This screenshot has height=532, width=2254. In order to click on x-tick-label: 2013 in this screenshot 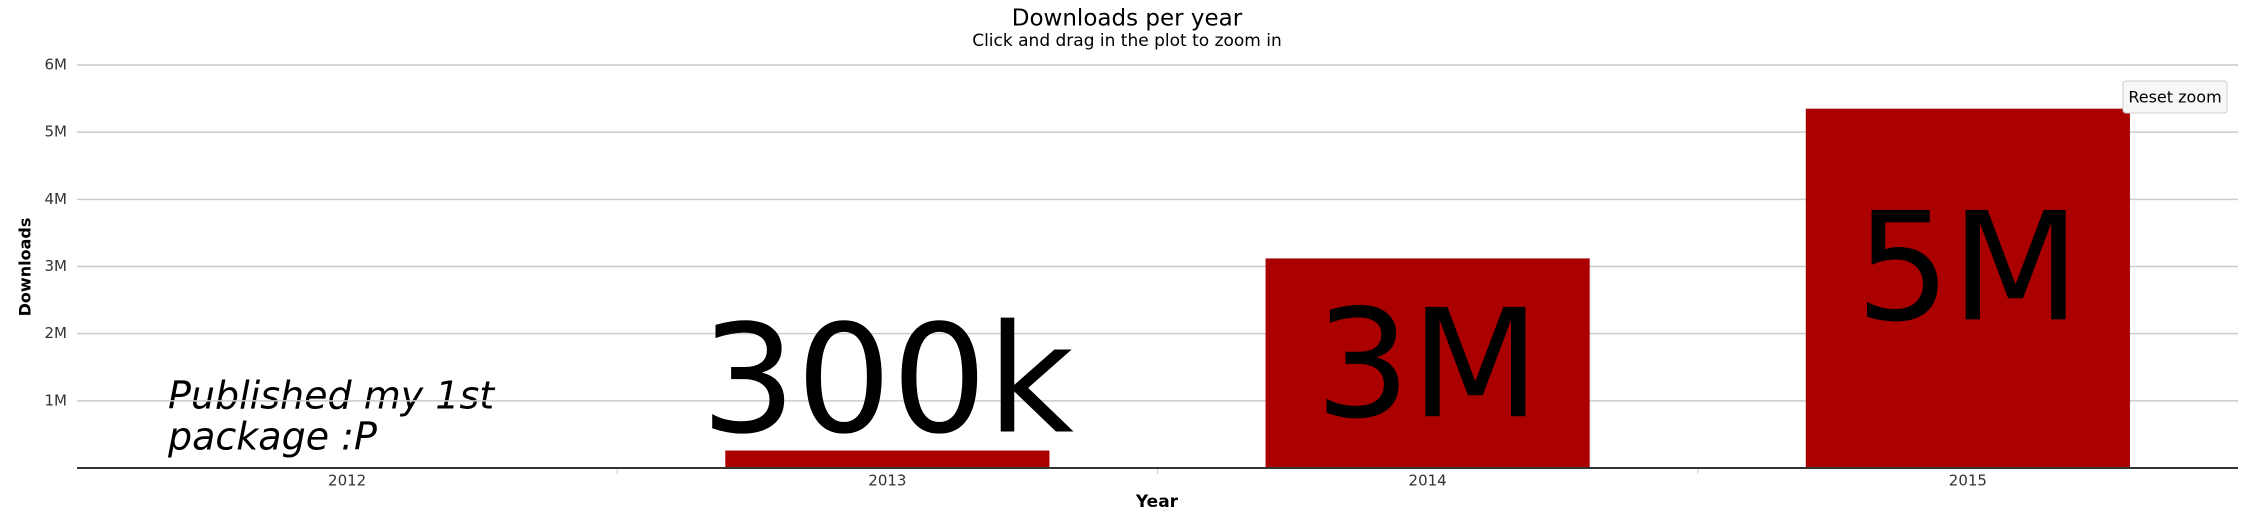, I will do `click(887, 481)`.